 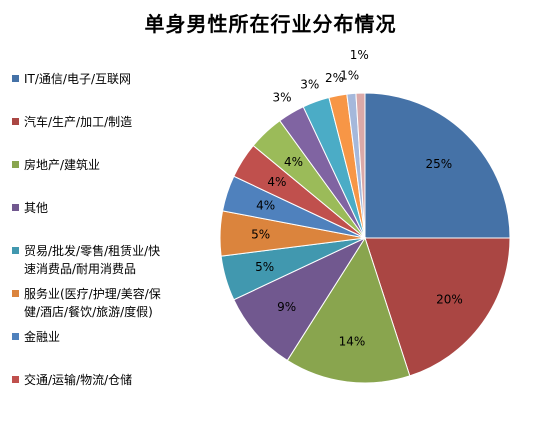 What do you see at coordinates (62, 165) in the screenshot?
I see `legend-label-line: 房地产/建筑业` at bounding box center [62, 165].